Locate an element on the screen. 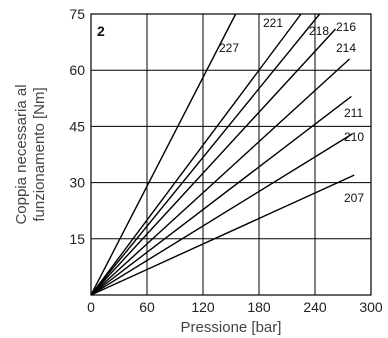 This screenshot has height=338, width=388. x-tick-label-120: 120 is located at coordinates (203, 307).